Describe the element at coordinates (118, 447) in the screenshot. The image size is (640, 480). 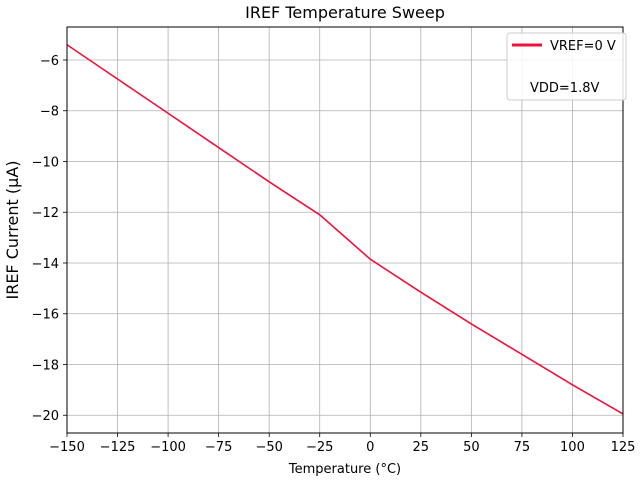
I see `x-tick-label: −125` at that location.